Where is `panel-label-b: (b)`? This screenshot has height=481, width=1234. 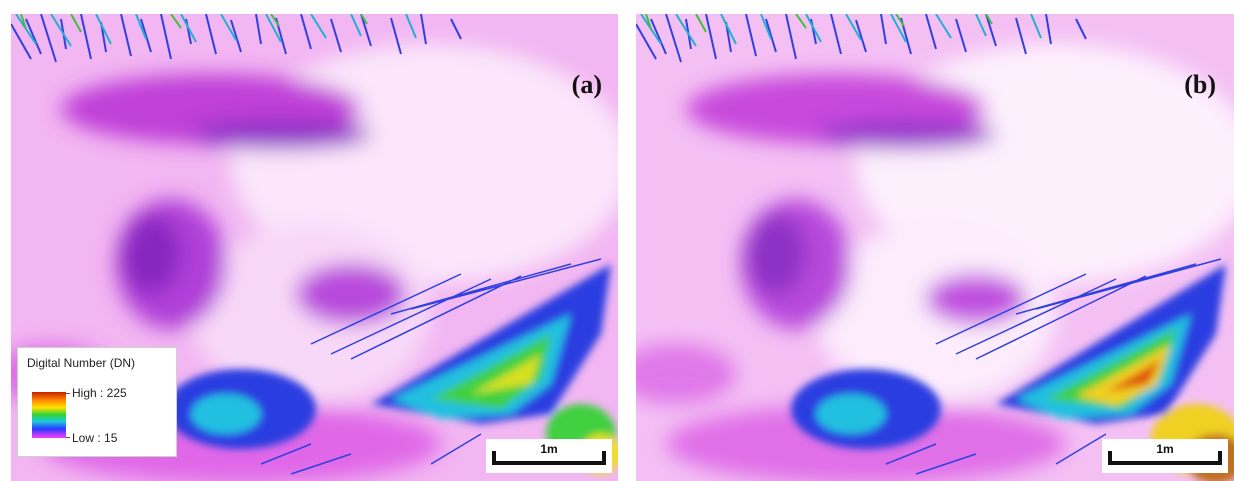 panel-label-b: (b) is located at coordinates (1200, 84).